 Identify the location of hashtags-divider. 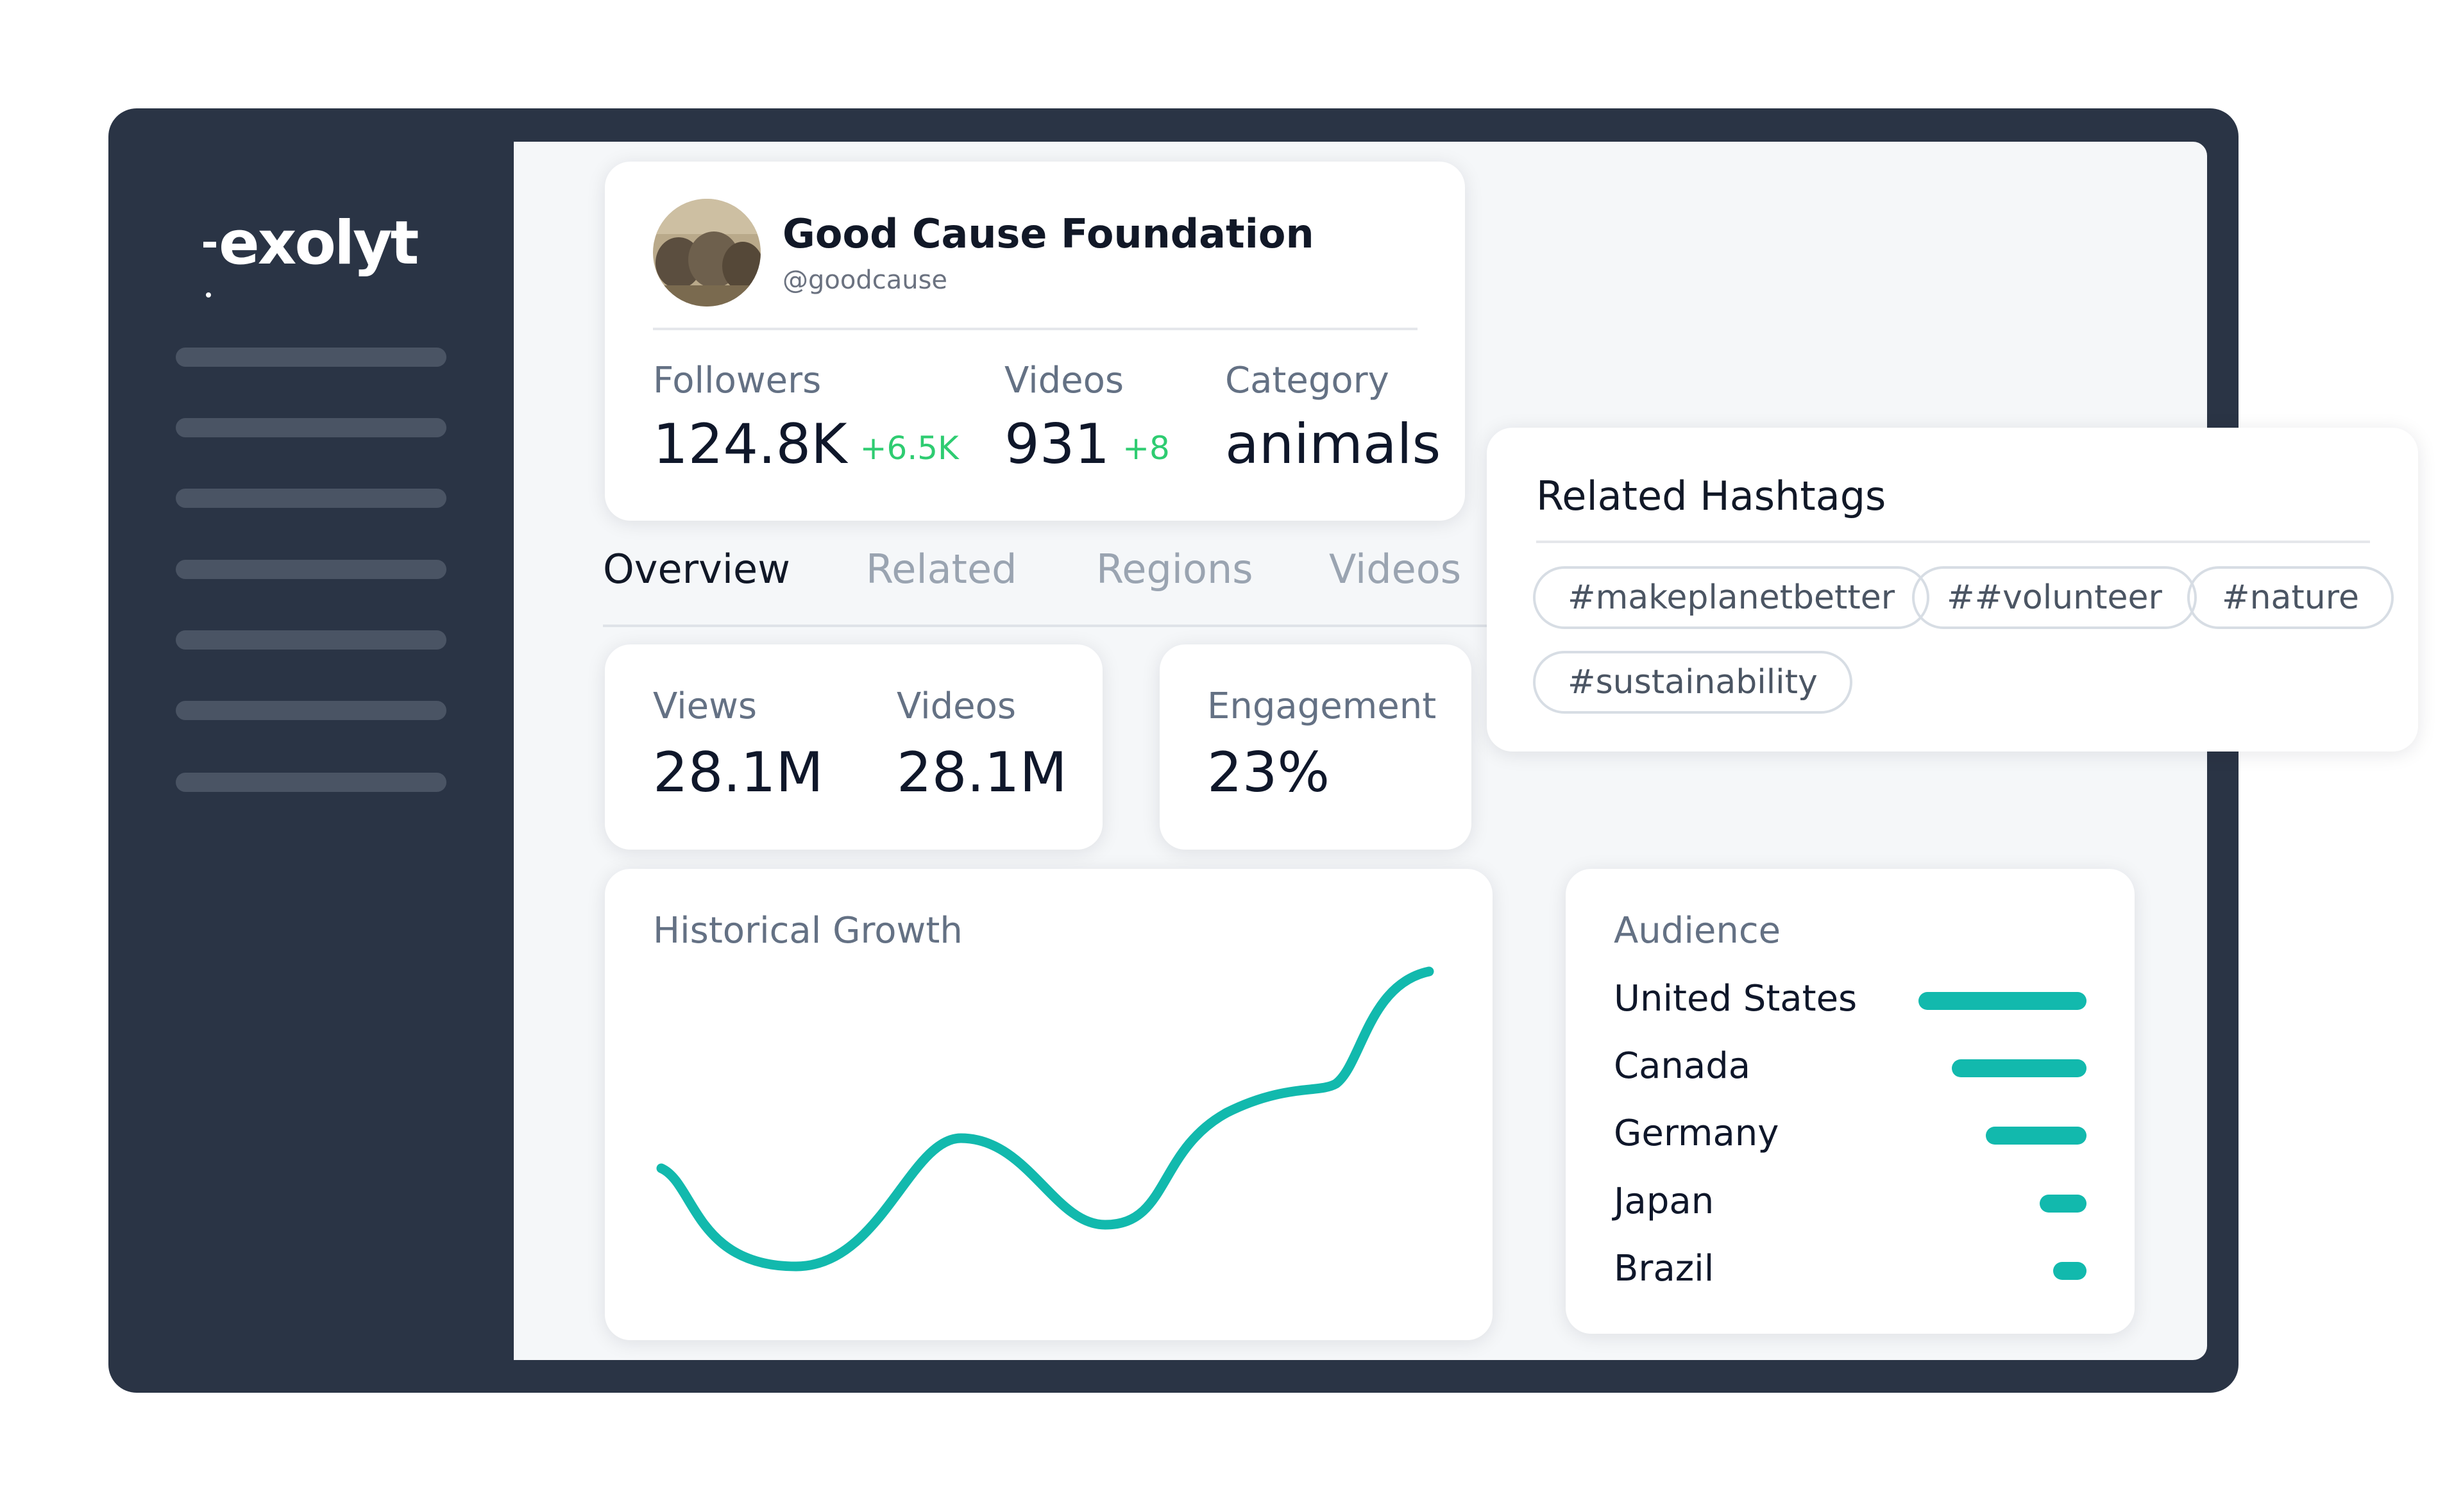
(1953, 542).